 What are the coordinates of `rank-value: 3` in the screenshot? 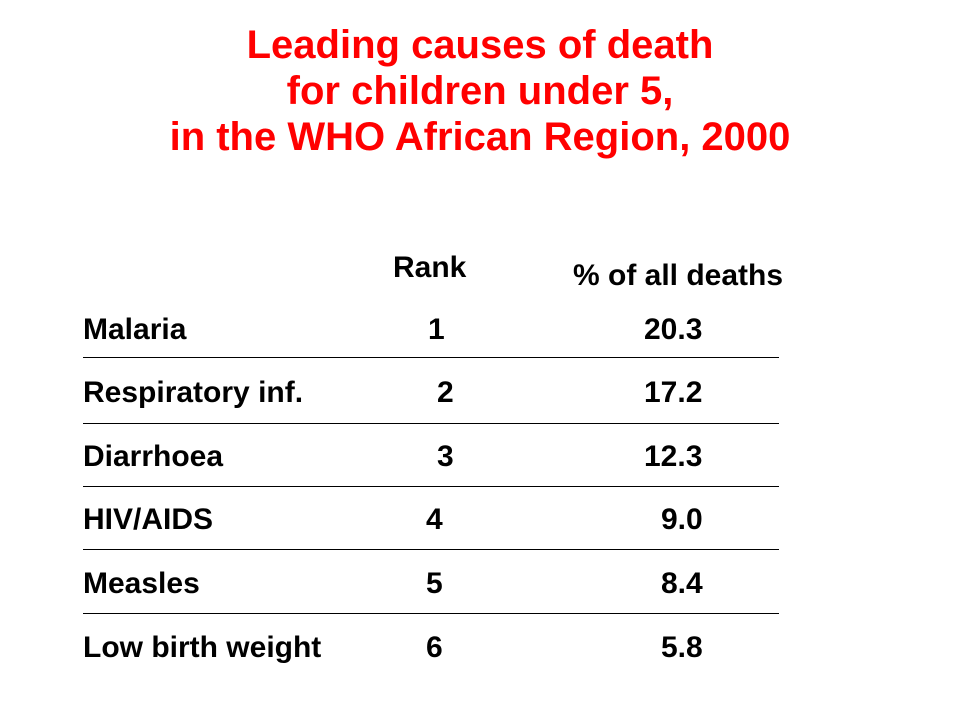 It's located at (445, 456).